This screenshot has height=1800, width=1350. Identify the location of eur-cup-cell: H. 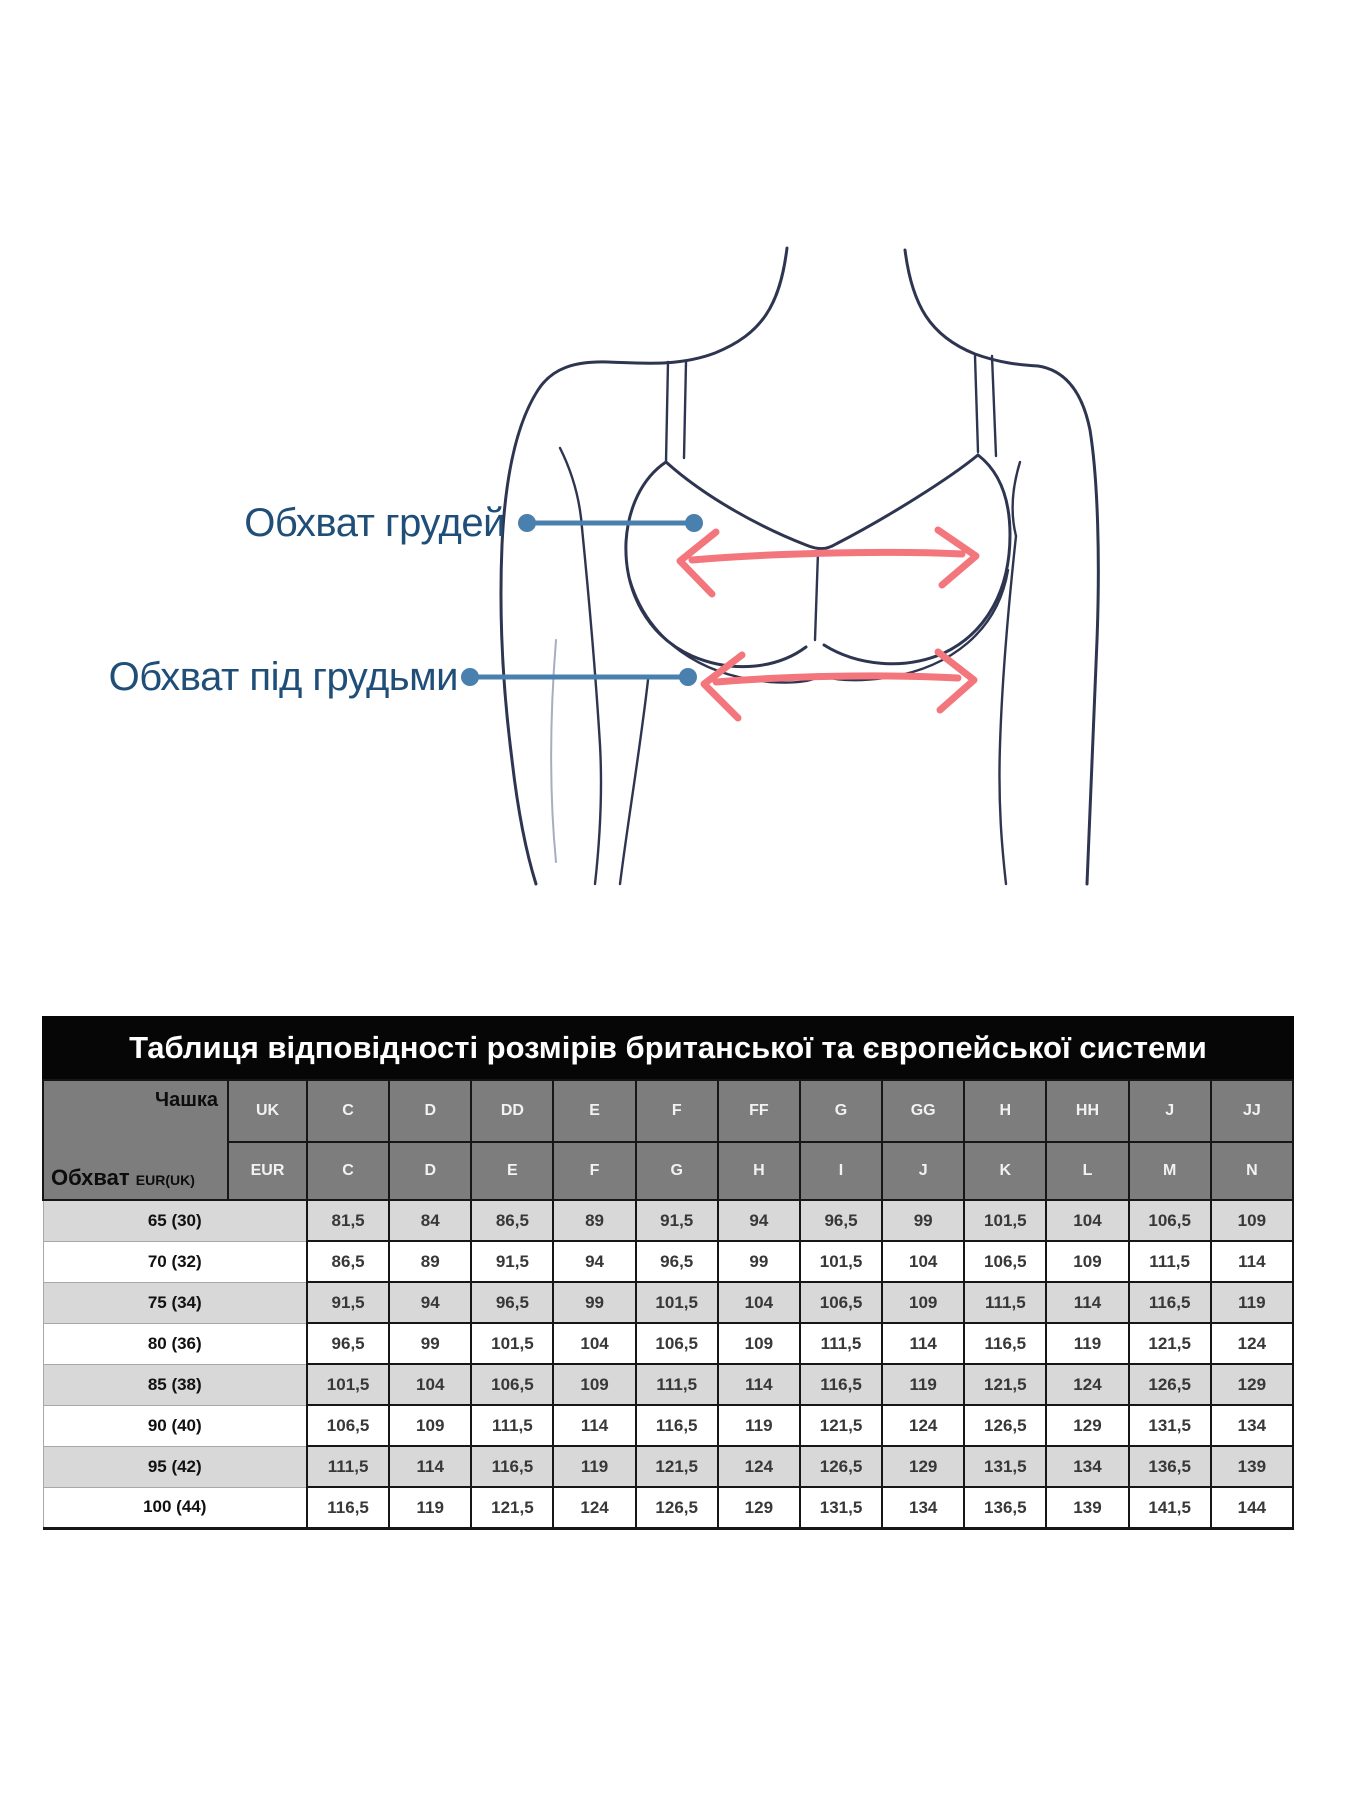
(758, 1171).